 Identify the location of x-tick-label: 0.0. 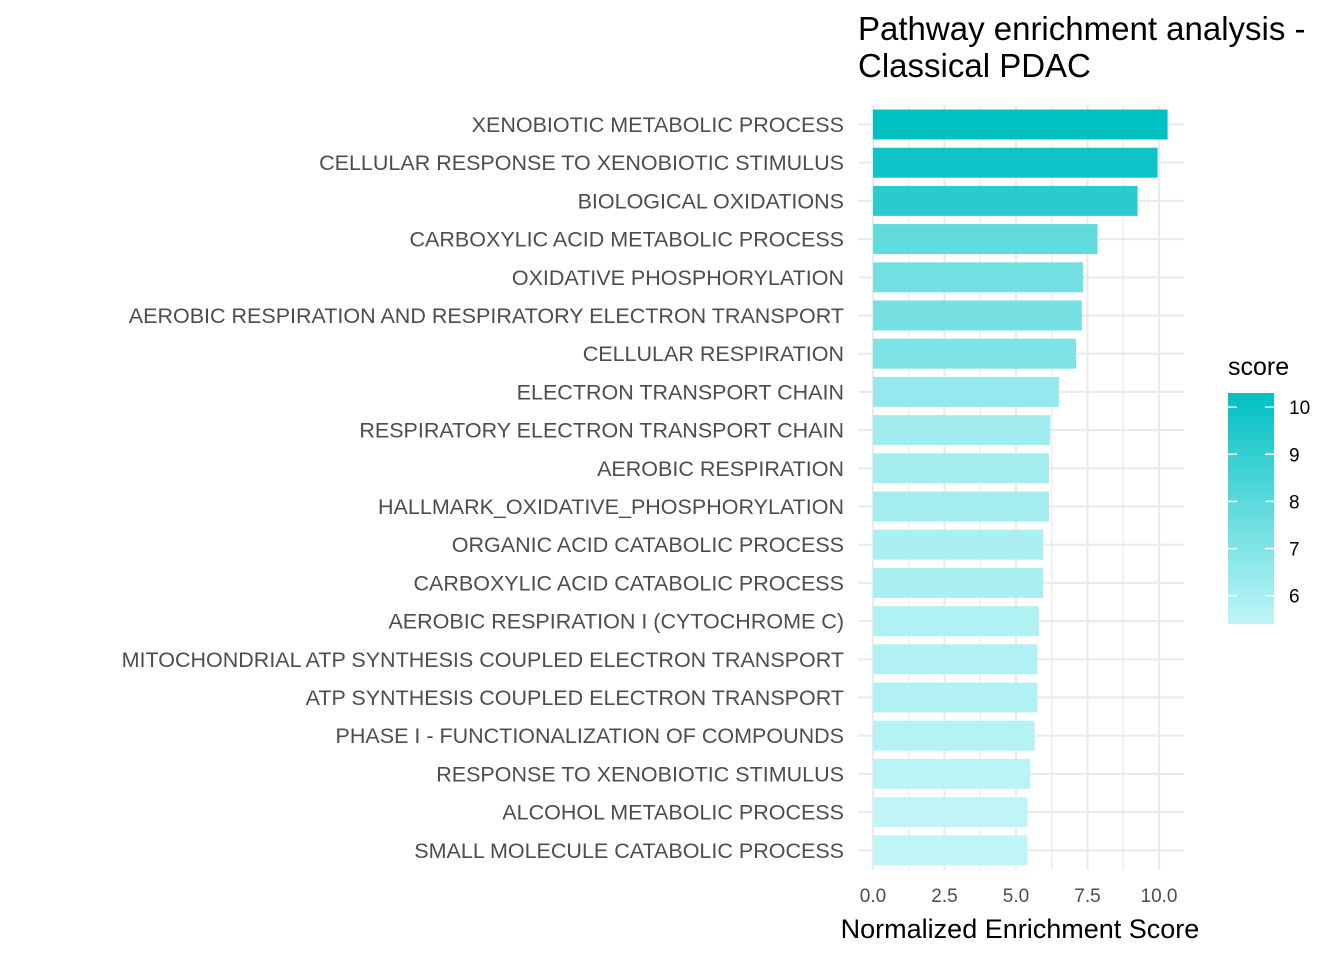
(873, 896).